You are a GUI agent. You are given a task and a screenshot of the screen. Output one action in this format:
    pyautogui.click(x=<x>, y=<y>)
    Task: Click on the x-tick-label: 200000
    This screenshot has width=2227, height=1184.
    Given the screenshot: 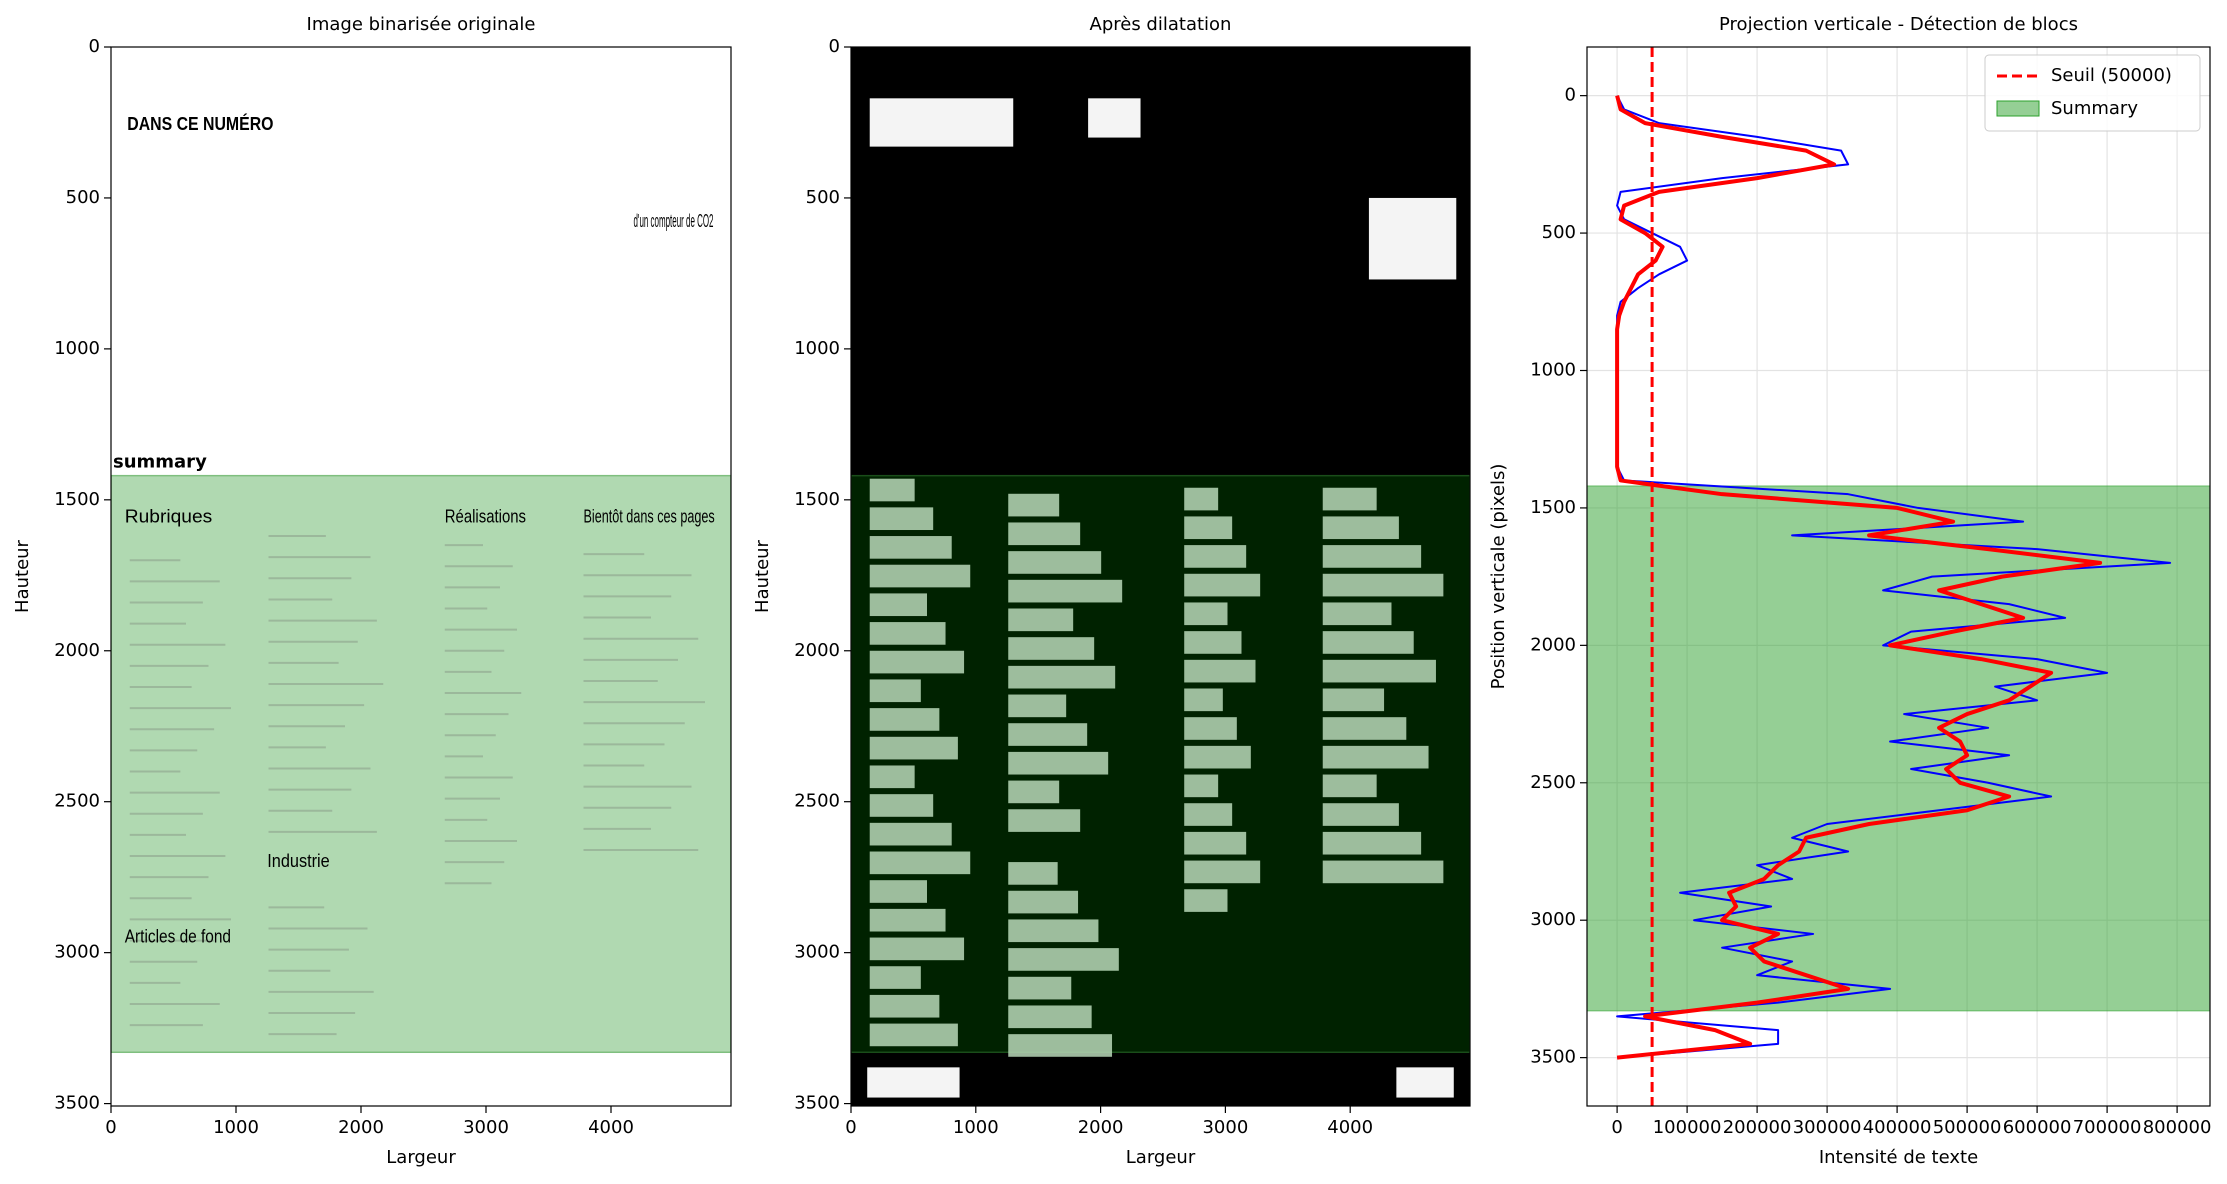 What is the action you would take?
    pyautogui.click(x=1757, y=1127)
    